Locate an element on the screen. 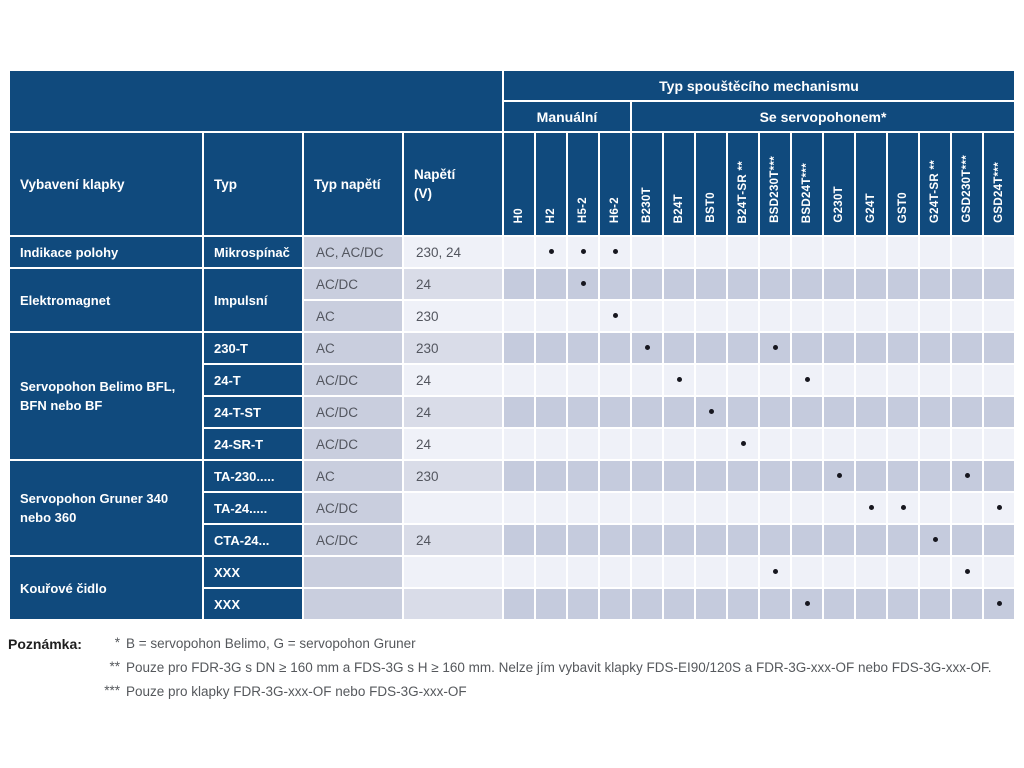 This screenshot has height=768, width=1024. mech-column-header: GSD24T*** is located at coordinates (999, 184).